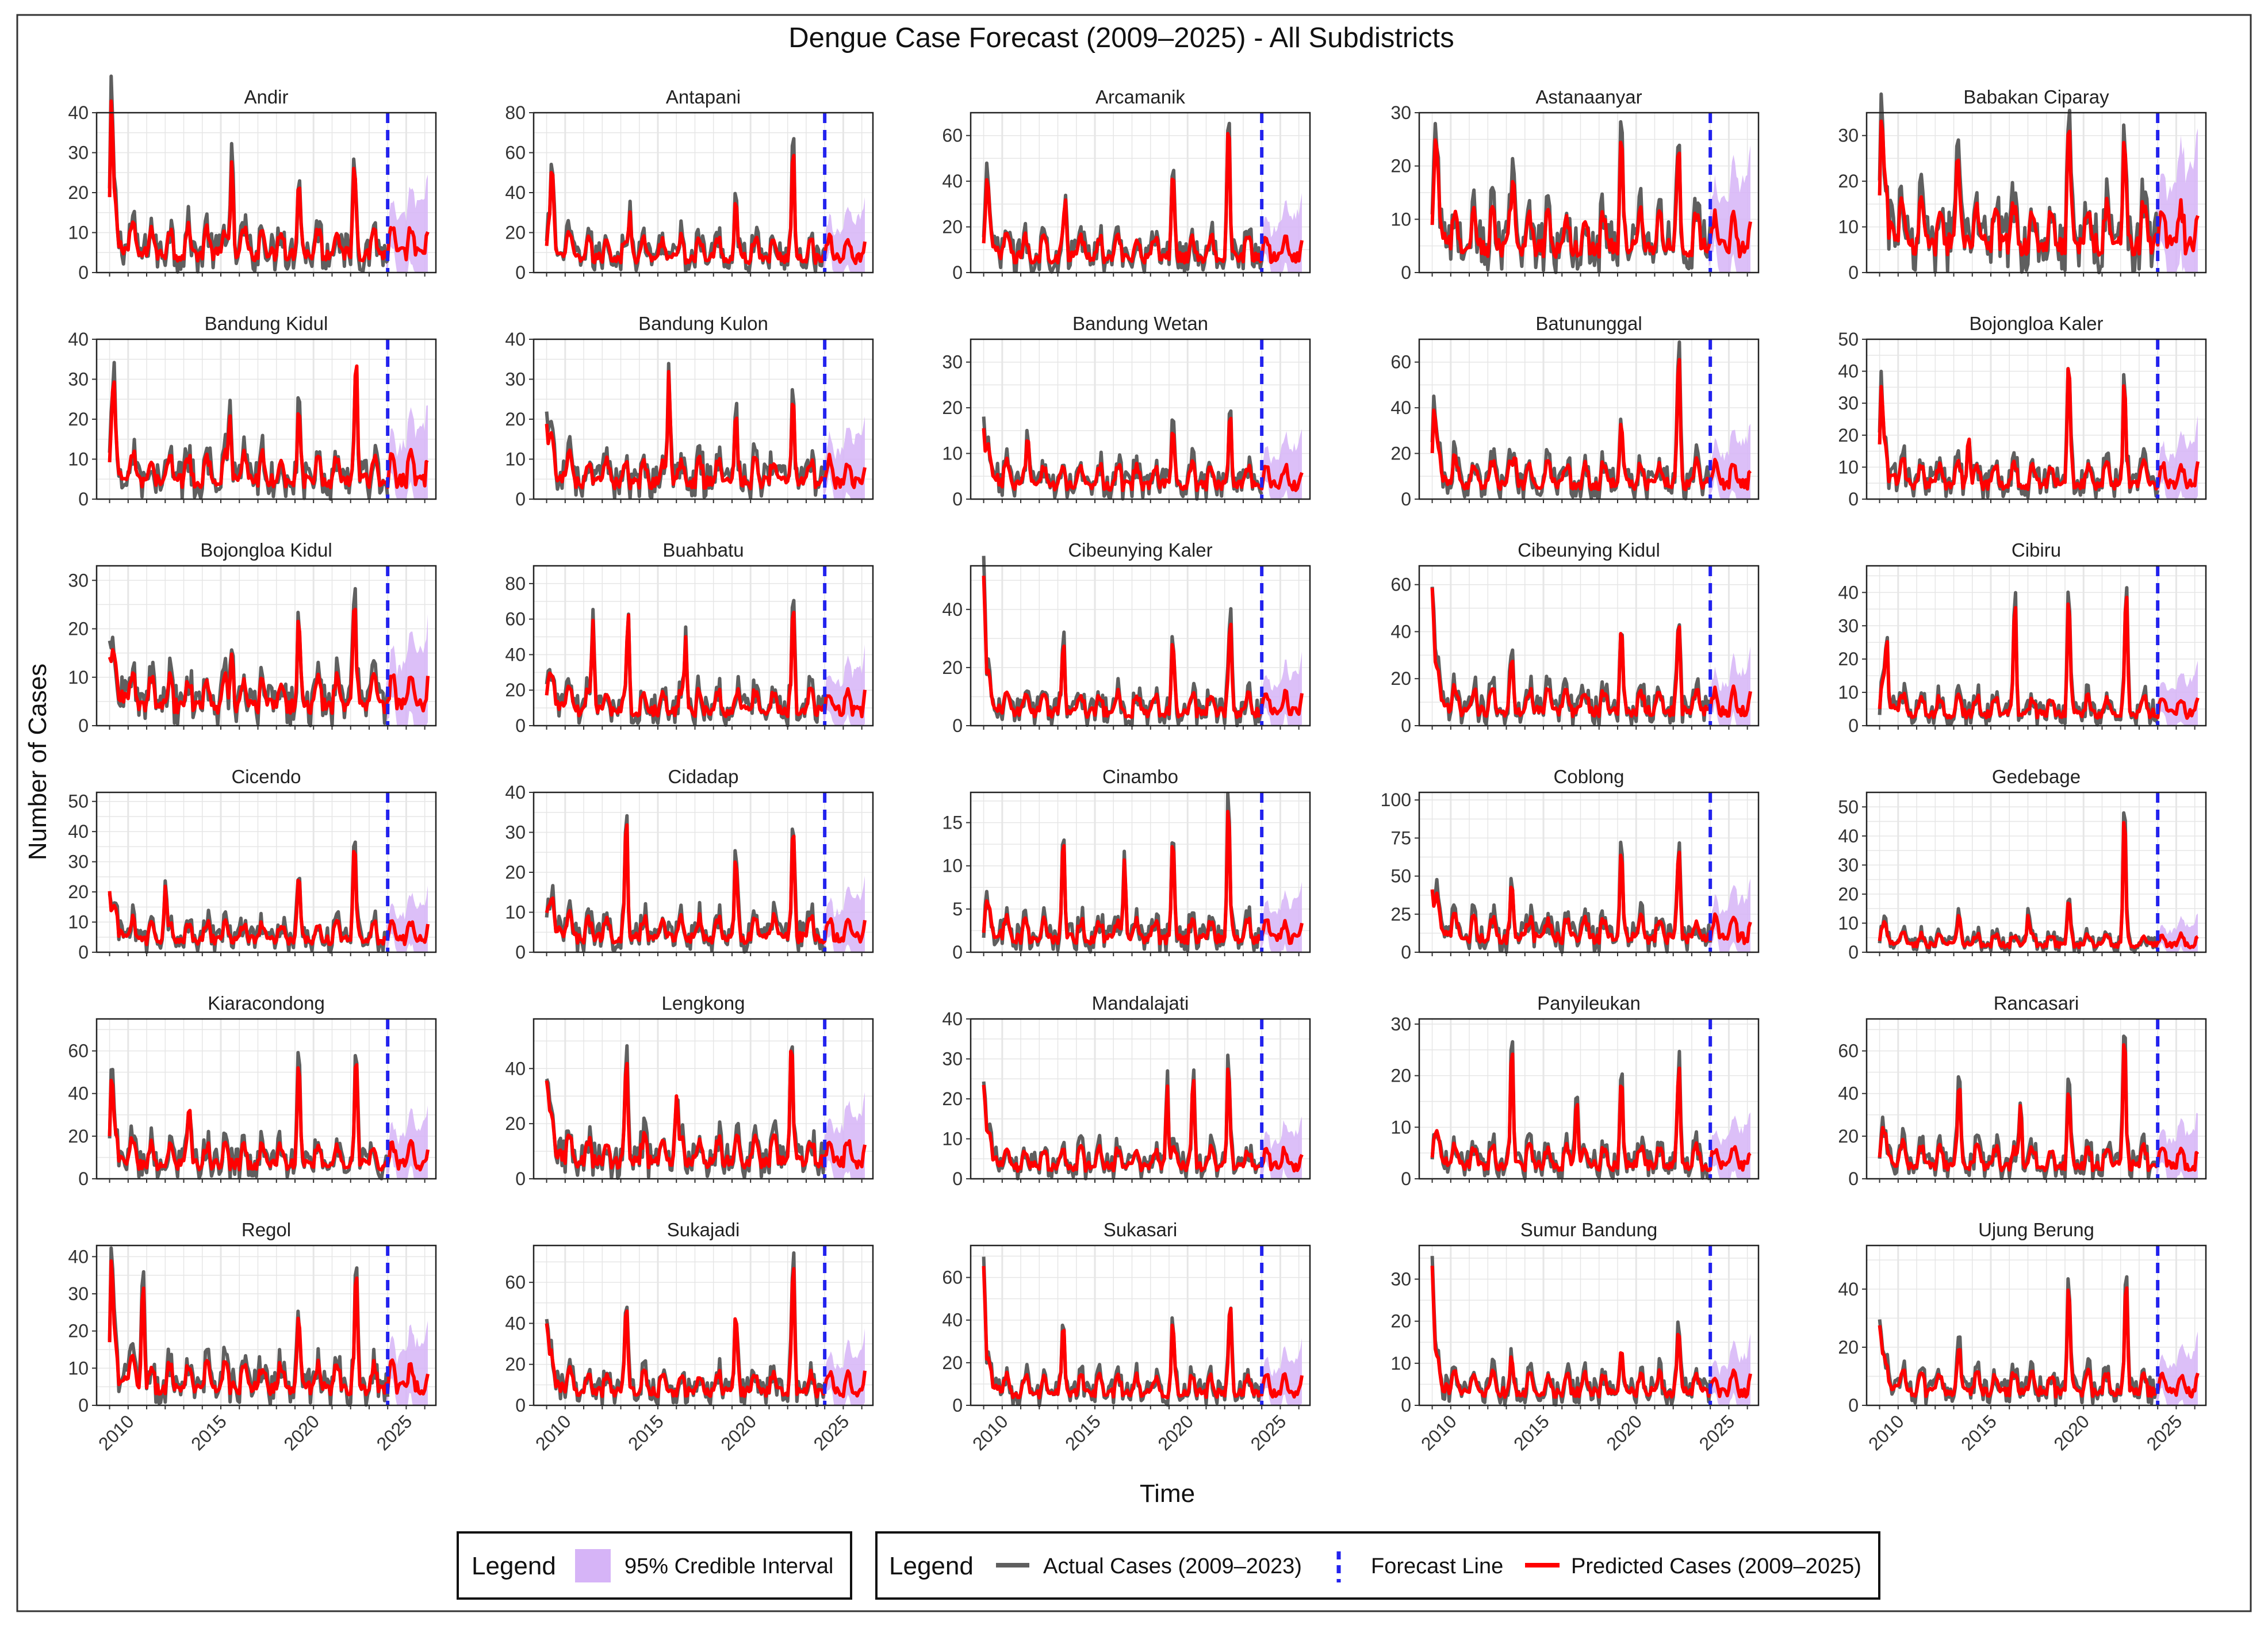 The image size is (2268, 1625). I want to click on facet-panel: Cibeunying Kidul 0 20 40 60, so click(1575, 637).